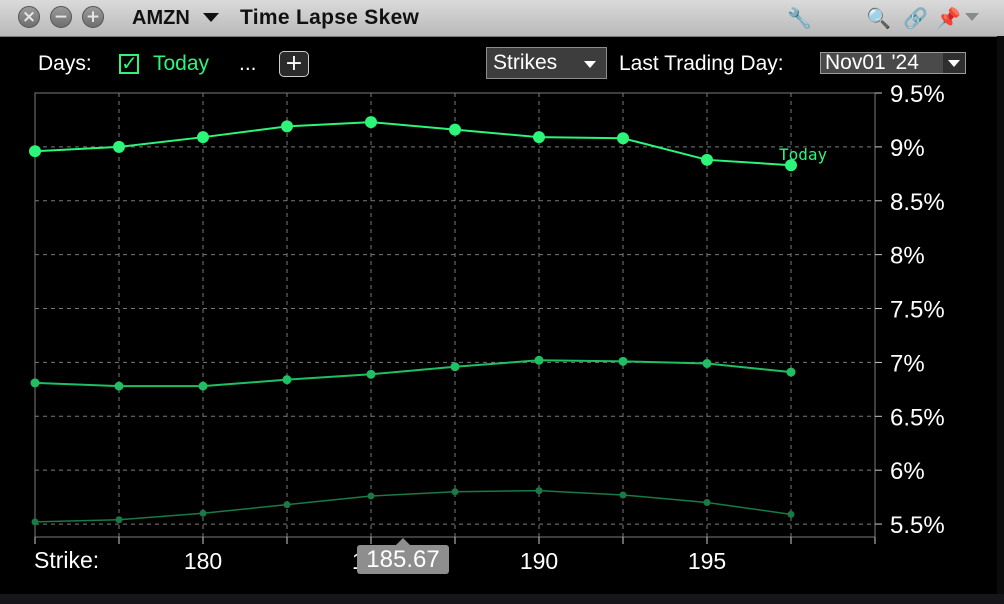 Image resolution: width=1004 pixels, height=604 pixels. I want to click on bottom-edge, so click(502, 599).